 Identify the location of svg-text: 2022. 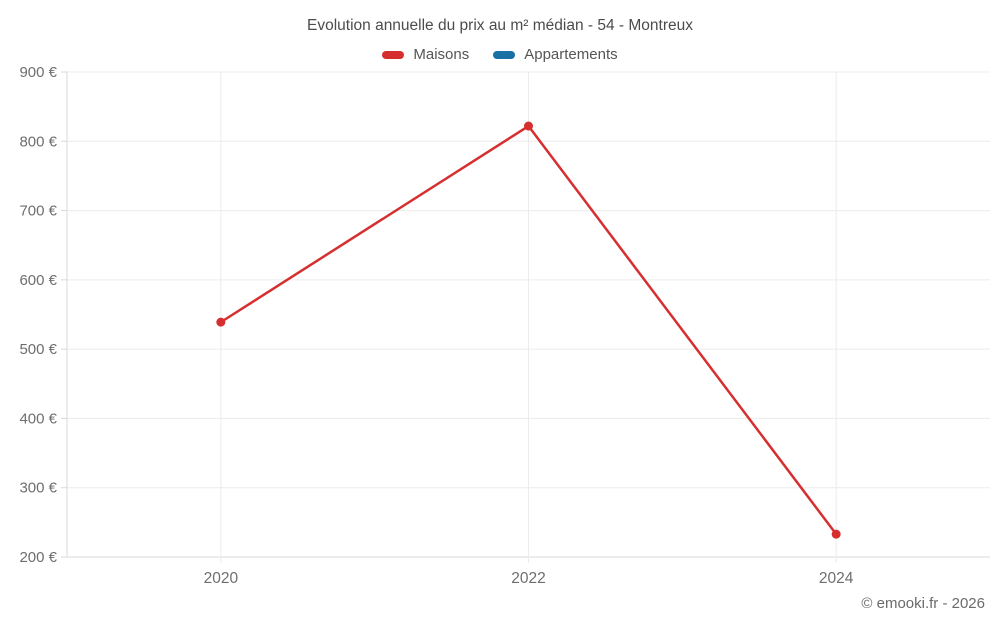
(528, 578).